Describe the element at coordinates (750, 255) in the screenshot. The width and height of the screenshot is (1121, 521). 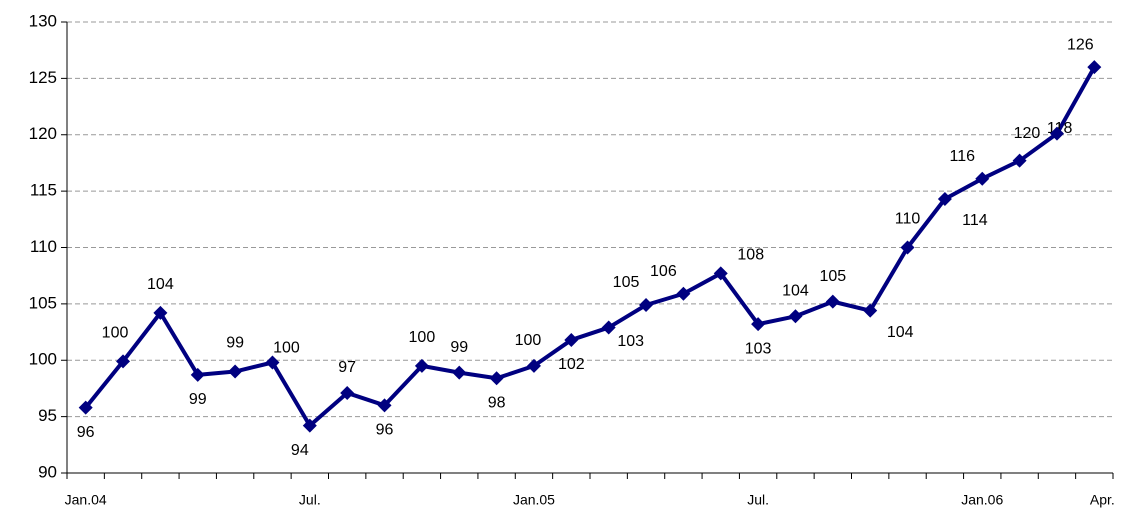
I see `data-label: 108` at that location.